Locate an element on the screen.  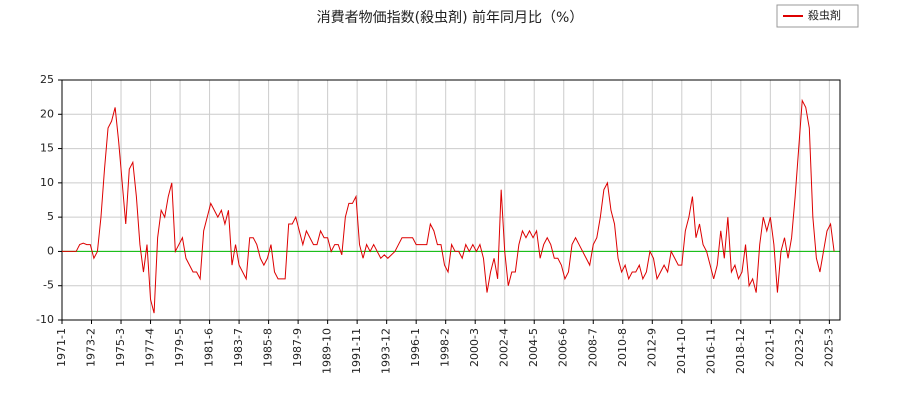
x-tick-label: 1979-5 is located at coordinates (179, 347).